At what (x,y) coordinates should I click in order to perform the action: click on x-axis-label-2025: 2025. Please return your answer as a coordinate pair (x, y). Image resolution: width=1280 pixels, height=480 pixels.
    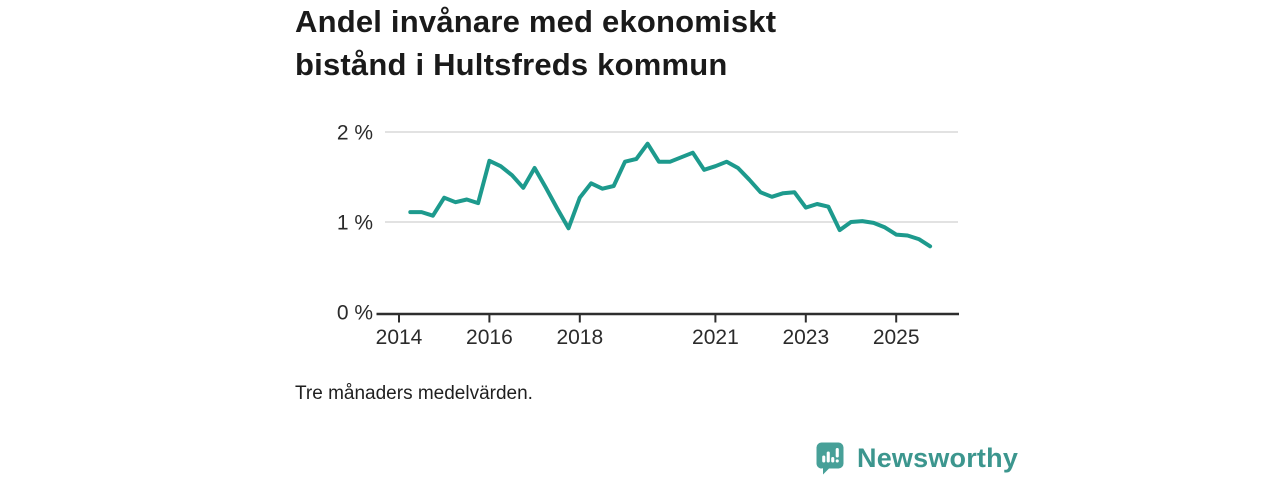
    Looking at the image, I should click on (896, 337).